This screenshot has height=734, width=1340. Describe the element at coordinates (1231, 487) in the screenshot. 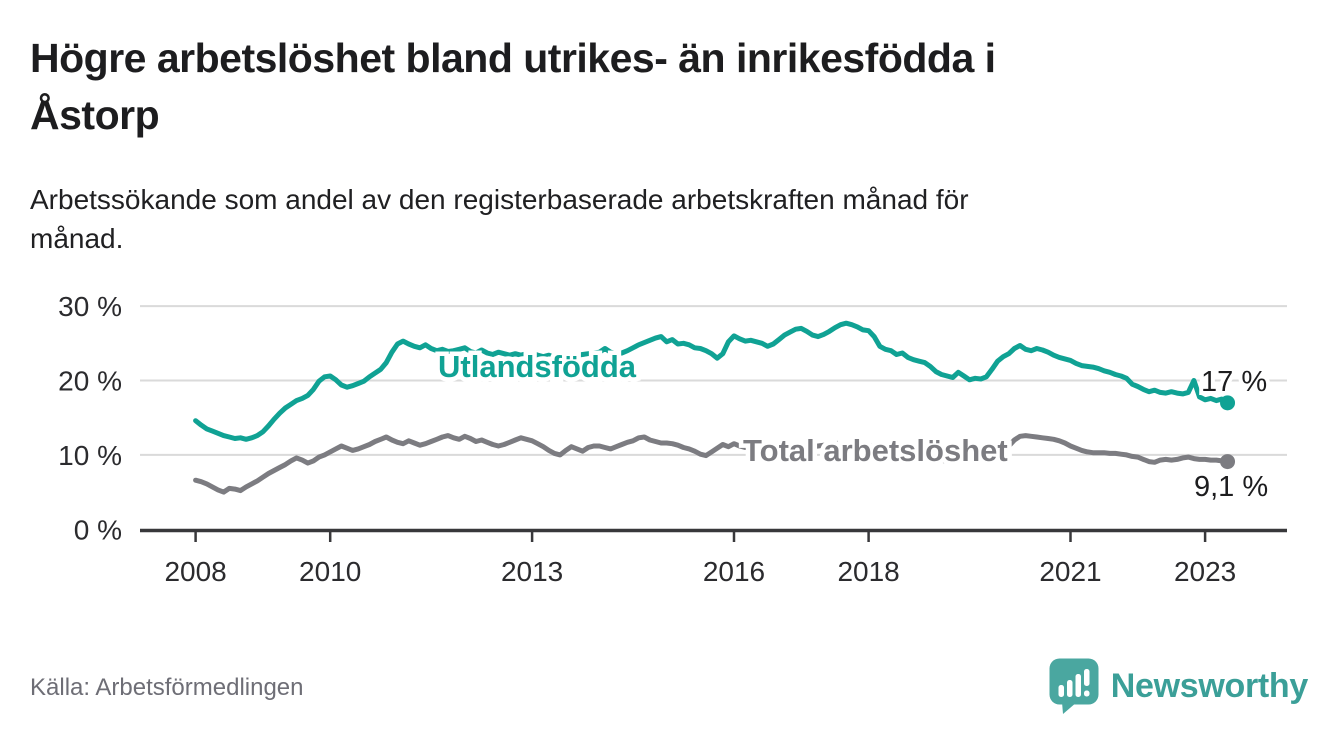

I see `end-value-label-total-arbetsloshet: 9,1 %` at that location.